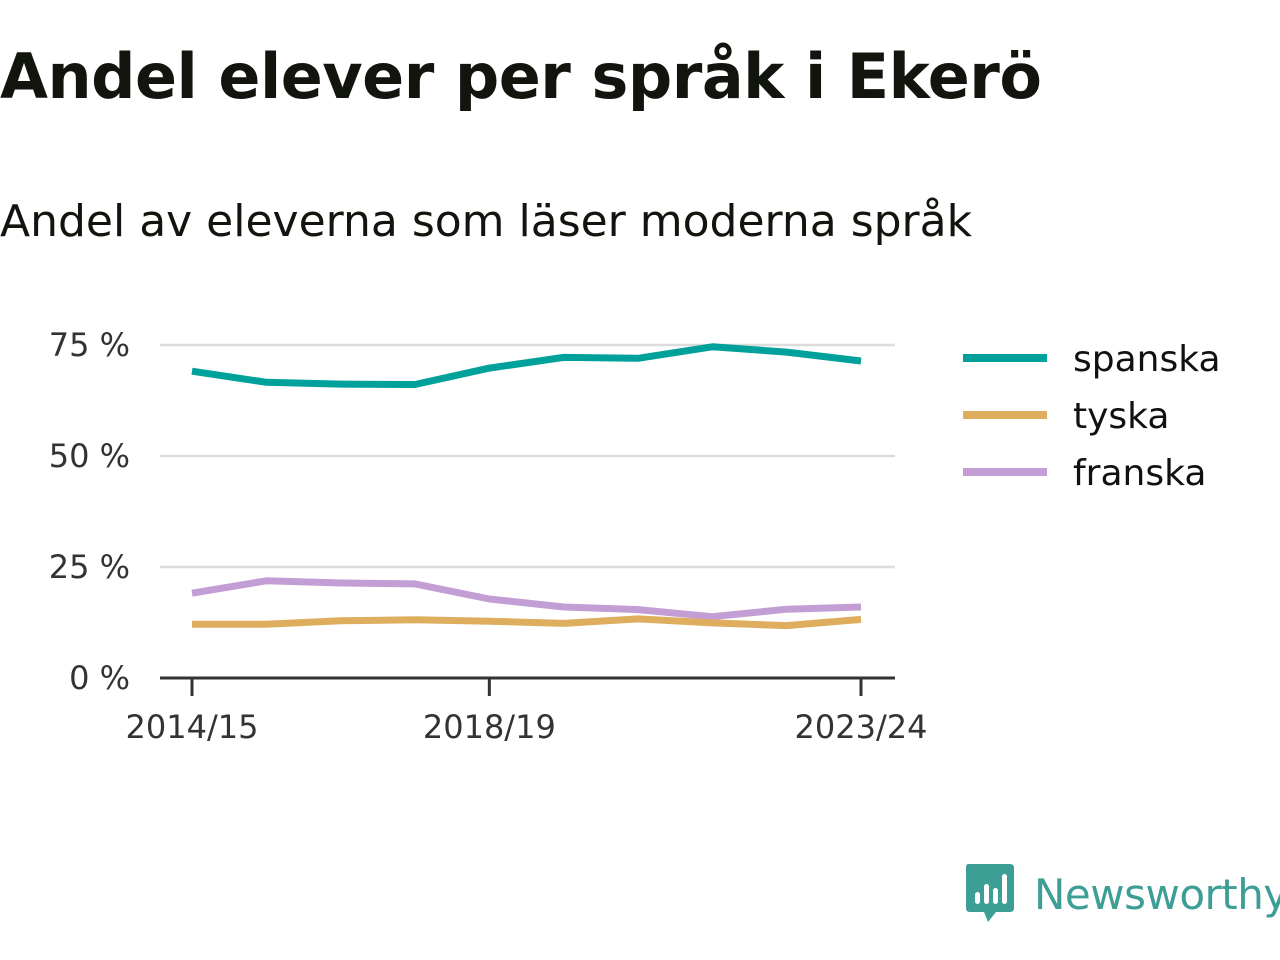 The height and width of the screenshot is (960, 1280). What do you see at coordinates (89, 567) in the screenshot?
I see `y-tick-label: 25 %` at bounding box center [89, 567].